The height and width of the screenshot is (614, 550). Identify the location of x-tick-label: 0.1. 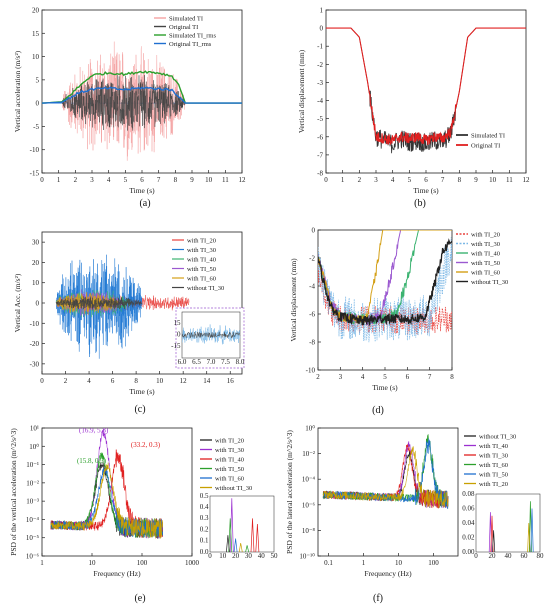
(328, 563).